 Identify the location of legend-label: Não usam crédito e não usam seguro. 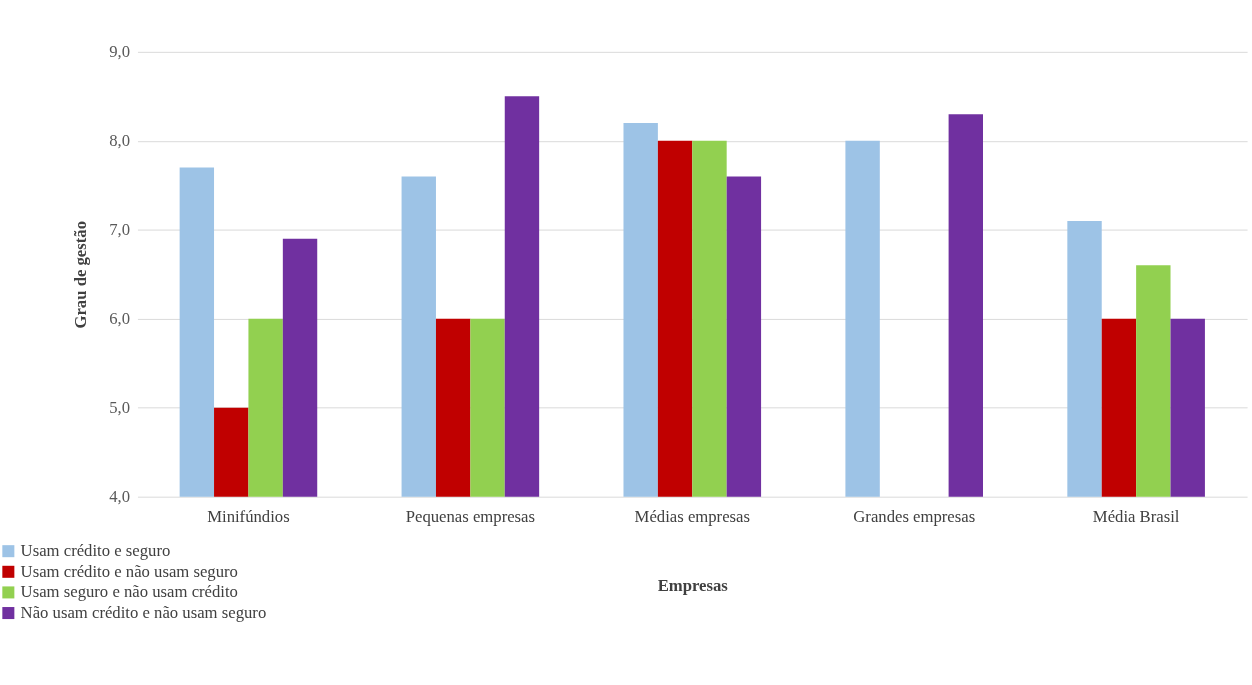
(143, 612).